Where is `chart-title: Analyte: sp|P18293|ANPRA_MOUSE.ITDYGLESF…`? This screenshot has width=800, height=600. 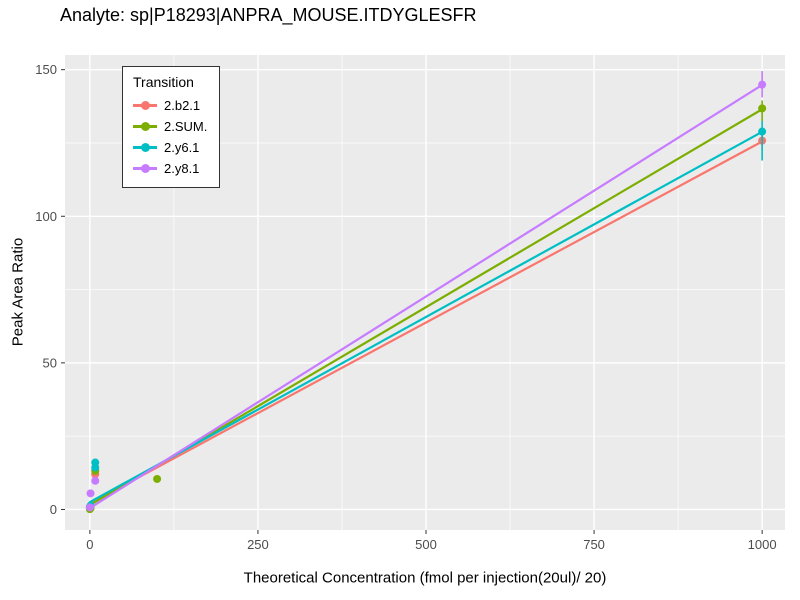
chart-title: Analyte: sp|P18293|ANPRA_MOUSE.ITDYGLESF… is located at coordinates (268, 15).